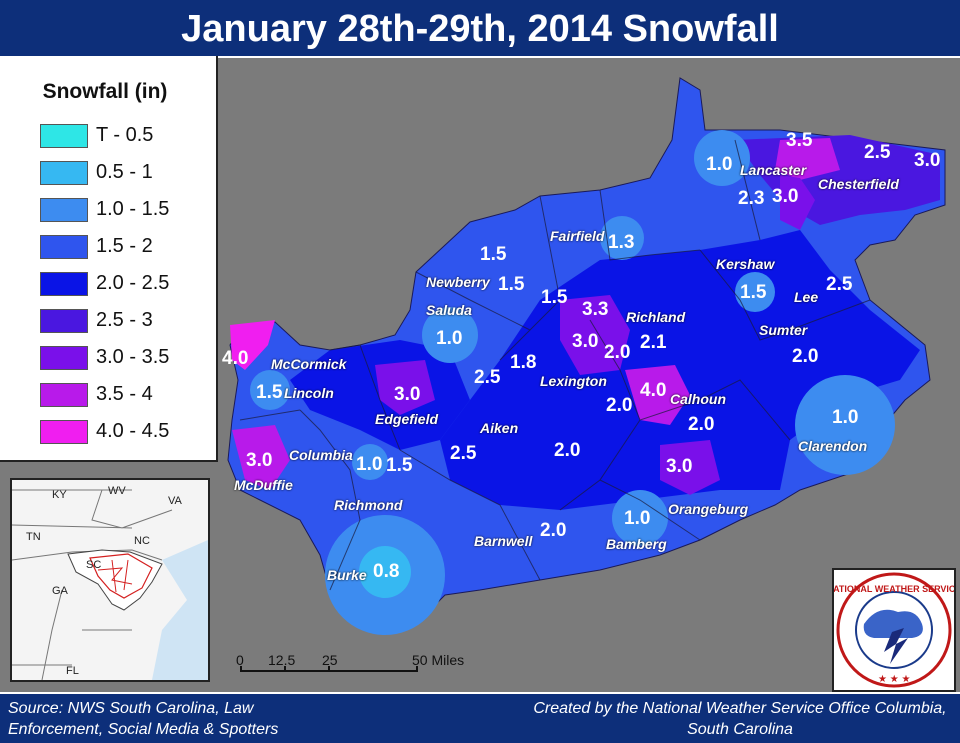 Image resolution: width=960 pixels, height=743 pixels. I want to click on inset-label: KY, so click(59, 495).